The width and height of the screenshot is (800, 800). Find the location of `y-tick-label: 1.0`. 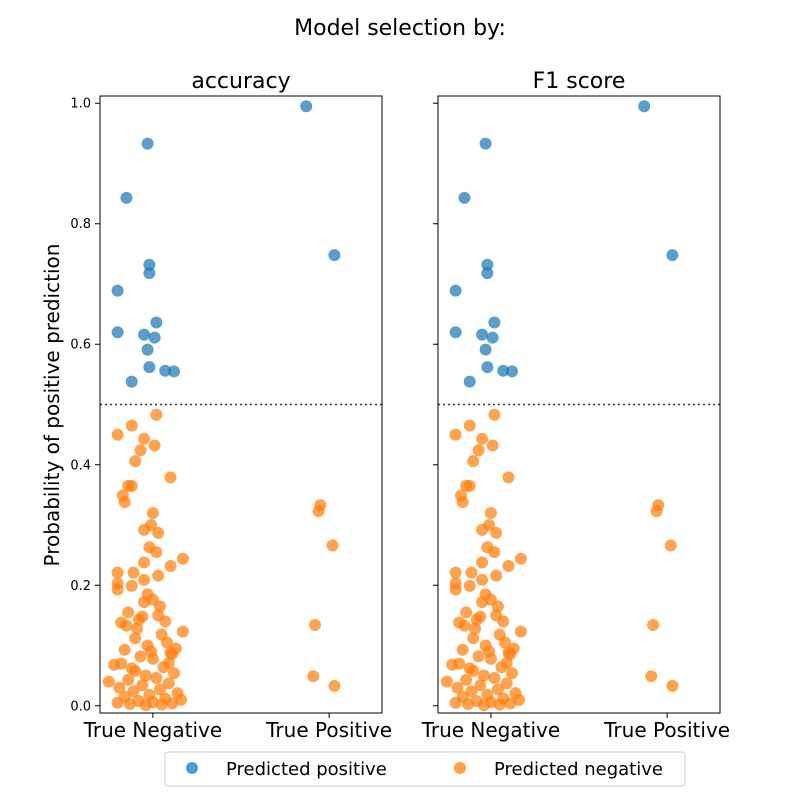

y-tick-label: 1.0 is located at coordinates (80, 104).